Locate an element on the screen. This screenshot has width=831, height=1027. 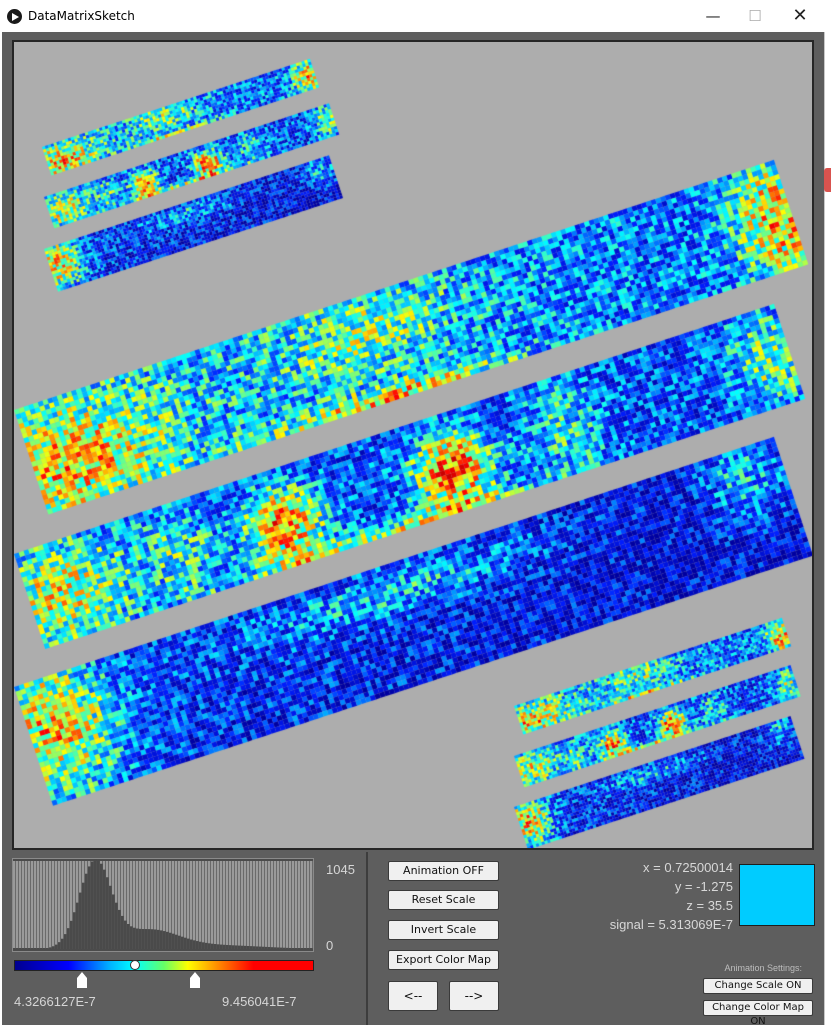
color-scale-bar is located at coordinates (164, 965).